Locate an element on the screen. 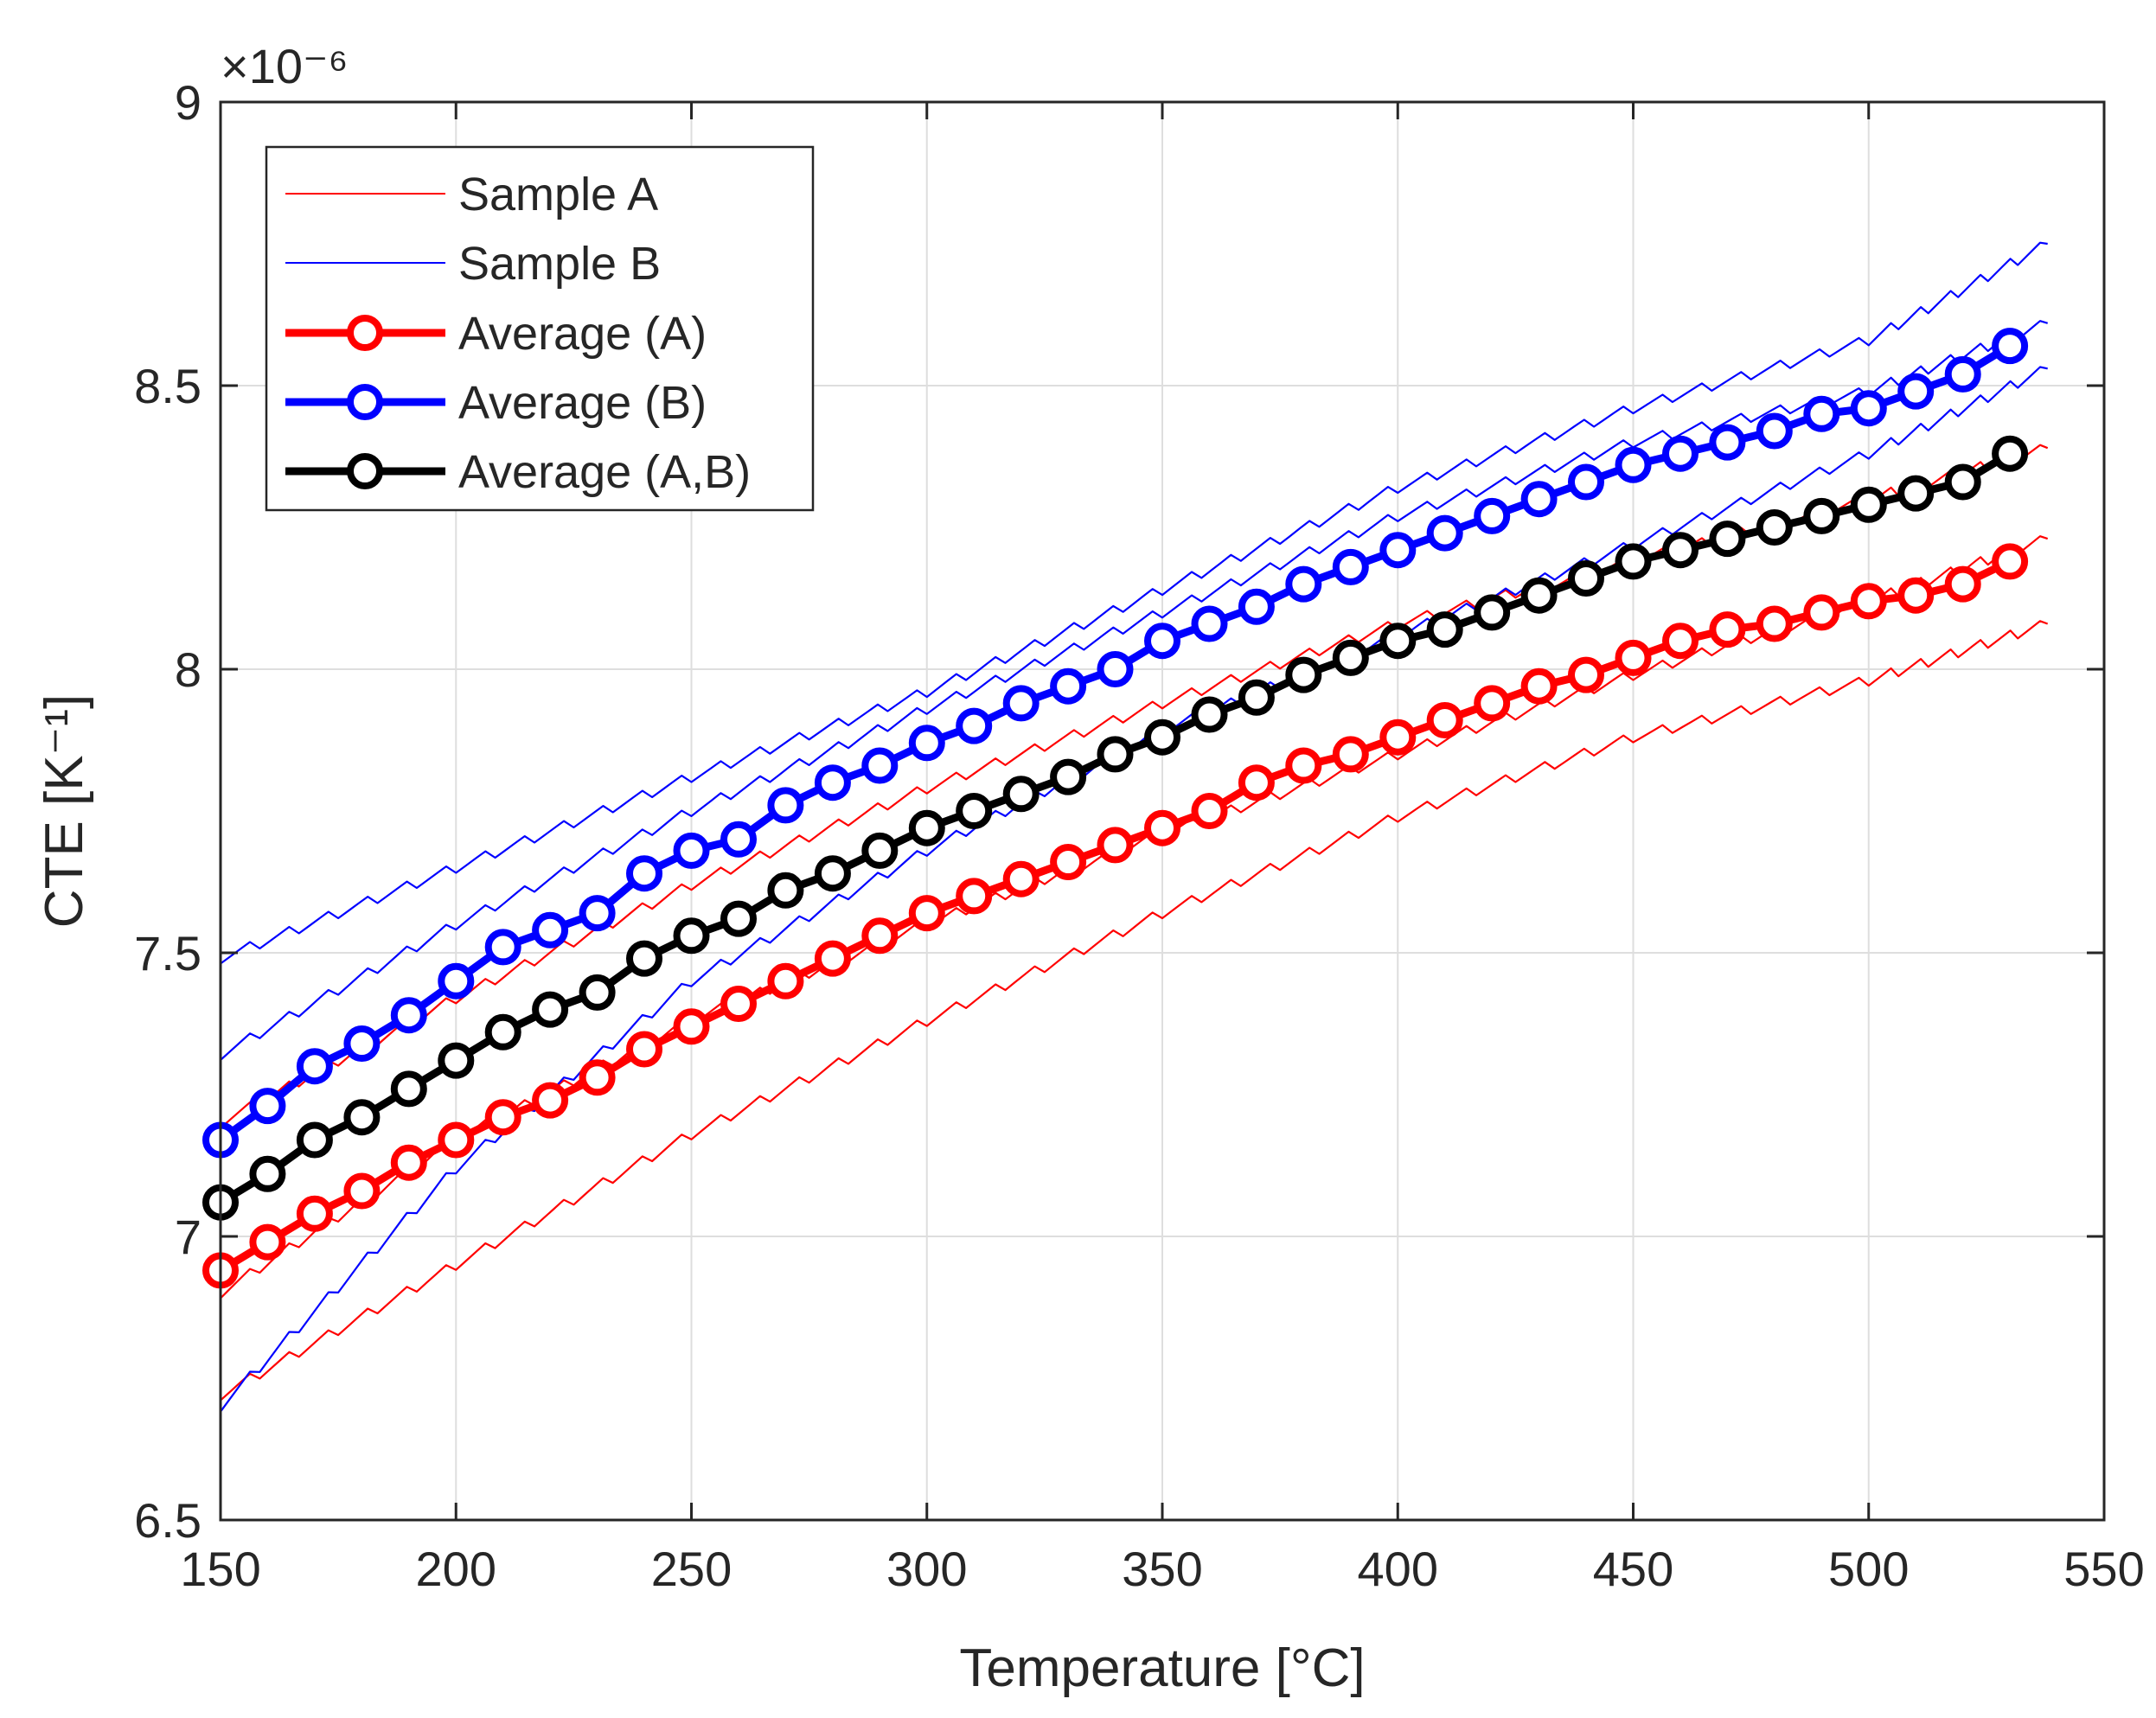 The height and width of the screenshot is (1718, 2156). y-tick-label: 8.5 is located at coordinates (168, 386).